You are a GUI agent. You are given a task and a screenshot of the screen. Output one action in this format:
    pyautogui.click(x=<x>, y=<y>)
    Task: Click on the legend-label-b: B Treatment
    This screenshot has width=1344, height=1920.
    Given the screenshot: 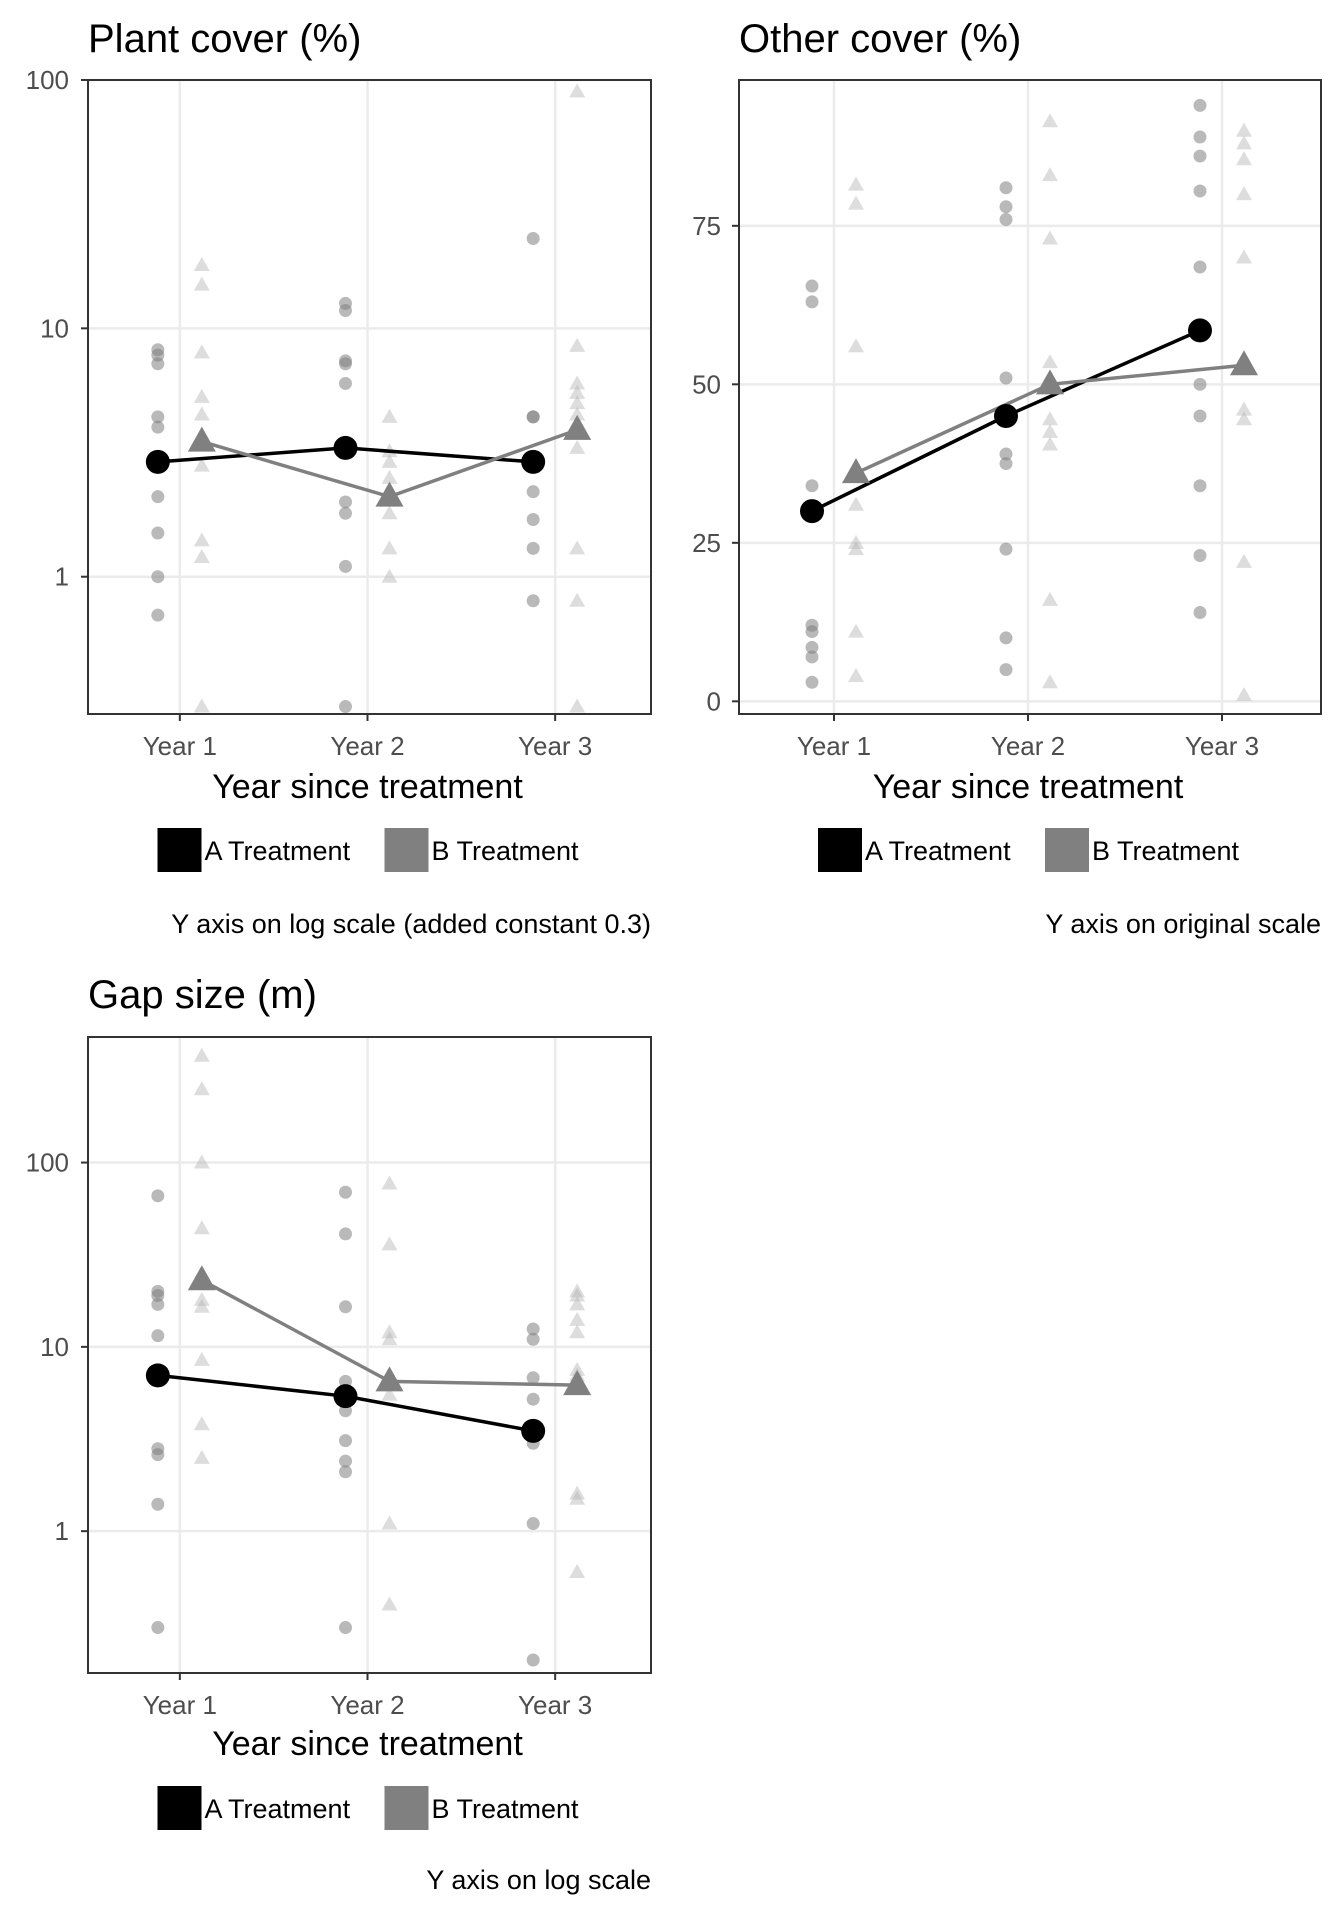 What is the action you would take?
    pyautogui.click(x=506, y=851)
    